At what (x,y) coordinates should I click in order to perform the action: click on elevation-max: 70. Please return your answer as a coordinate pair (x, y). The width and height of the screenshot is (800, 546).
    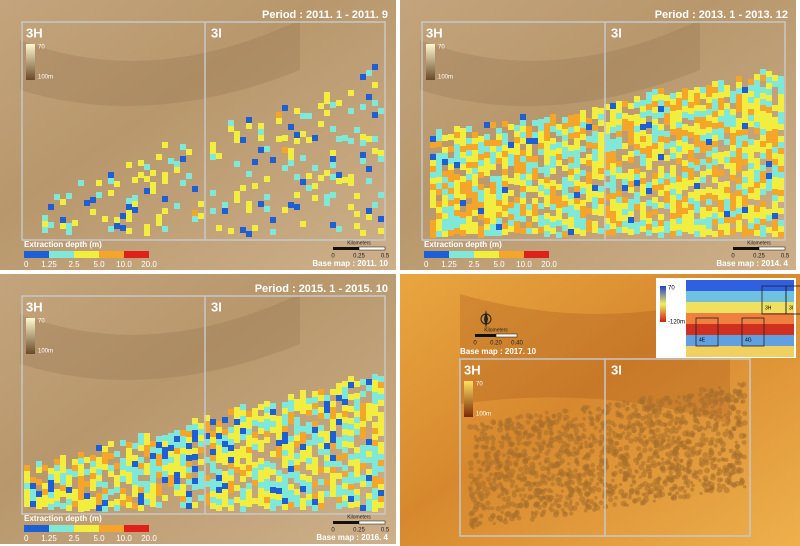
    Looking at the image, I should click on (479, 385).